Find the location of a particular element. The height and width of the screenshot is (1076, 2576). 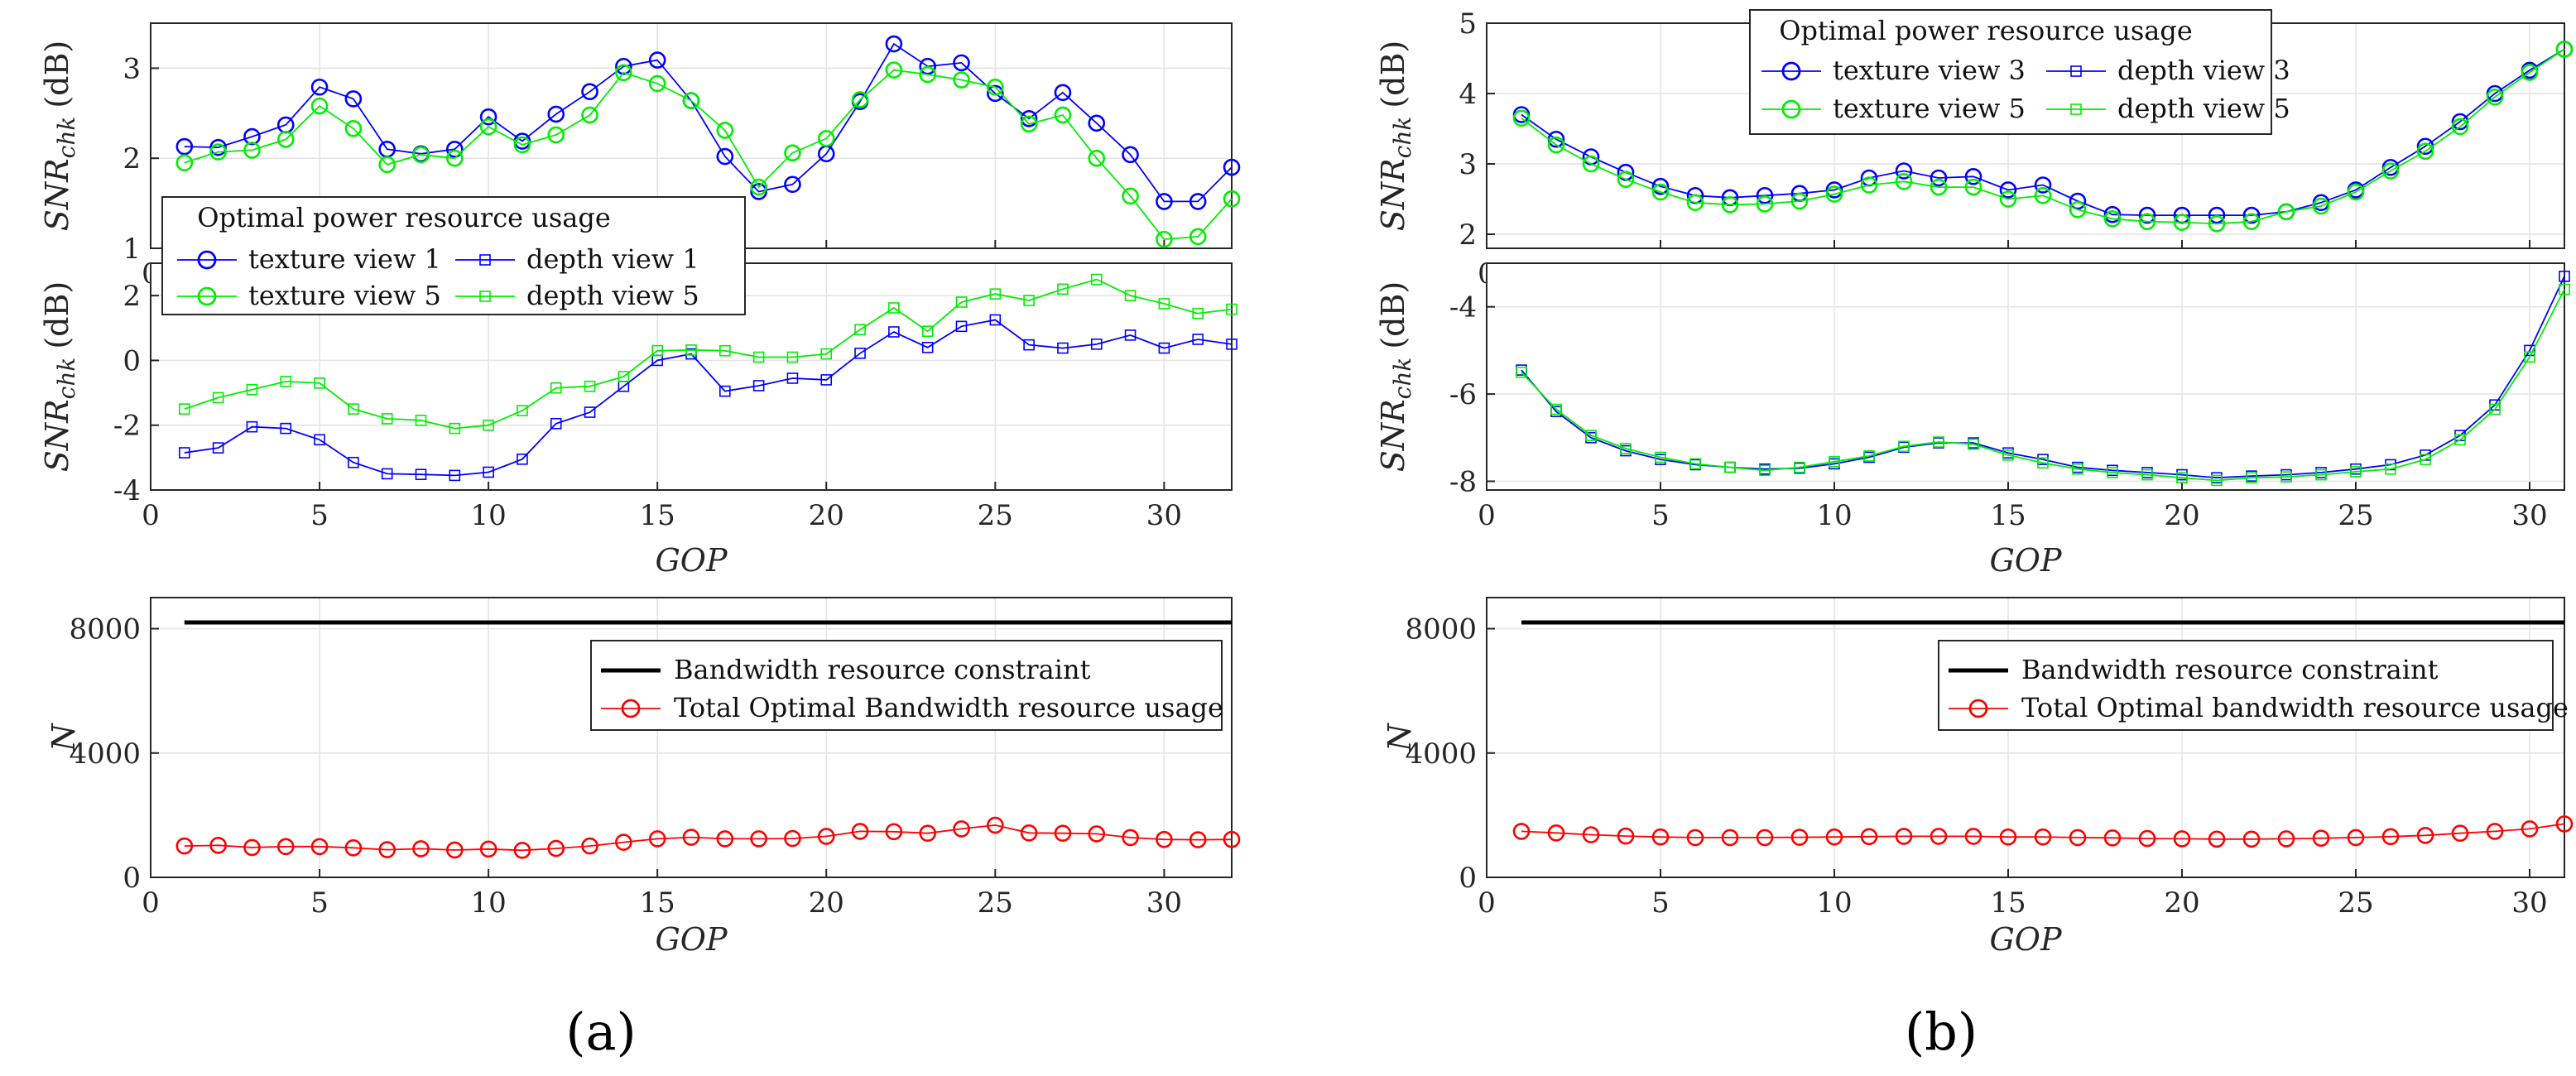

x-tick-label: 5 is located at coordinates (1660, 515).